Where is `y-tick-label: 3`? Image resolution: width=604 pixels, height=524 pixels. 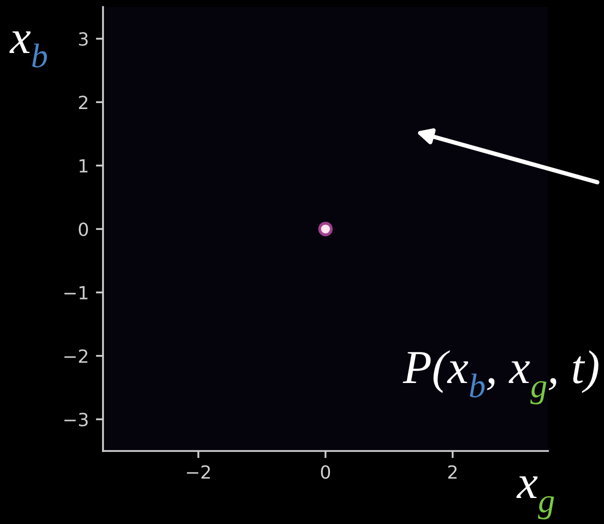 y-tick-label: 3 is located at coordinates (83, 39).